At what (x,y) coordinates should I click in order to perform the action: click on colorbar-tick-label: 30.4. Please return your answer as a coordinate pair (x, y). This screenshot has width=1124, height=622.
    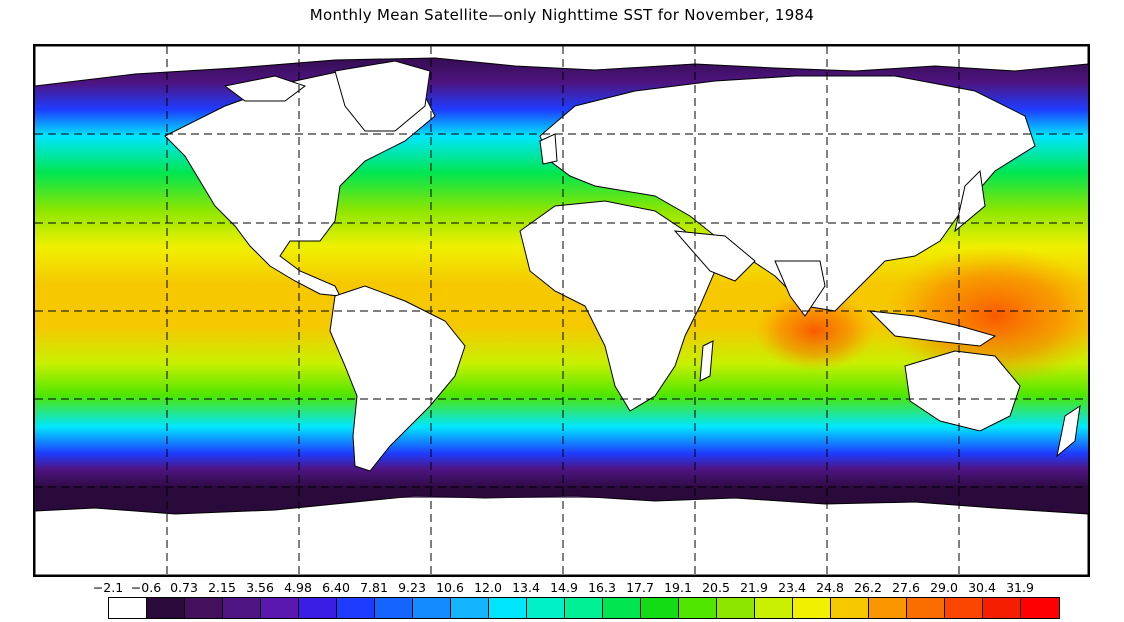
    Looking at the image, I should click on (982, 587).